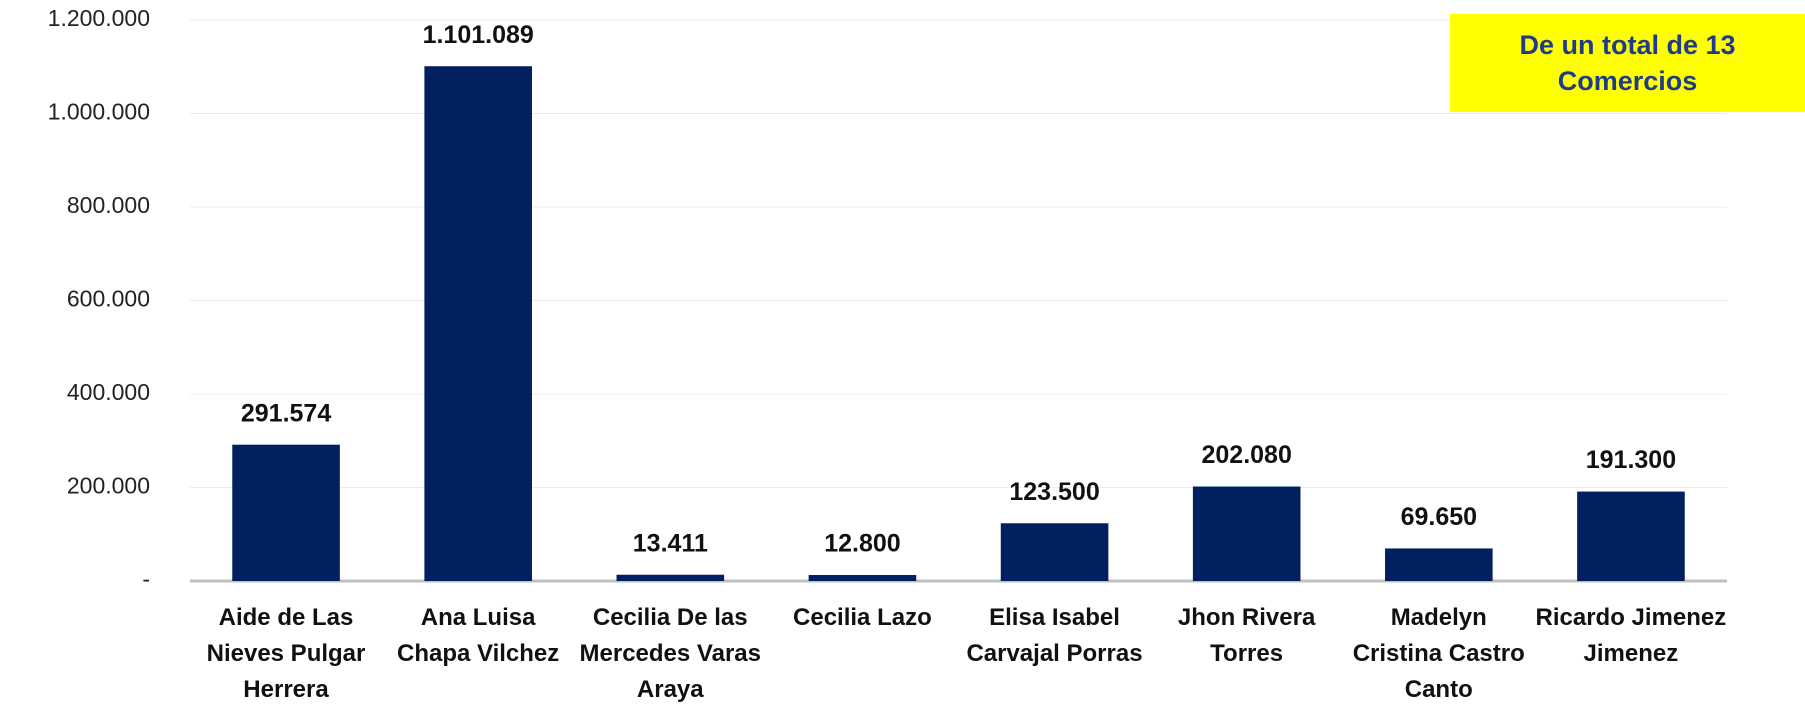  I want to click on value-label: 202.080, so click(1247, 455).